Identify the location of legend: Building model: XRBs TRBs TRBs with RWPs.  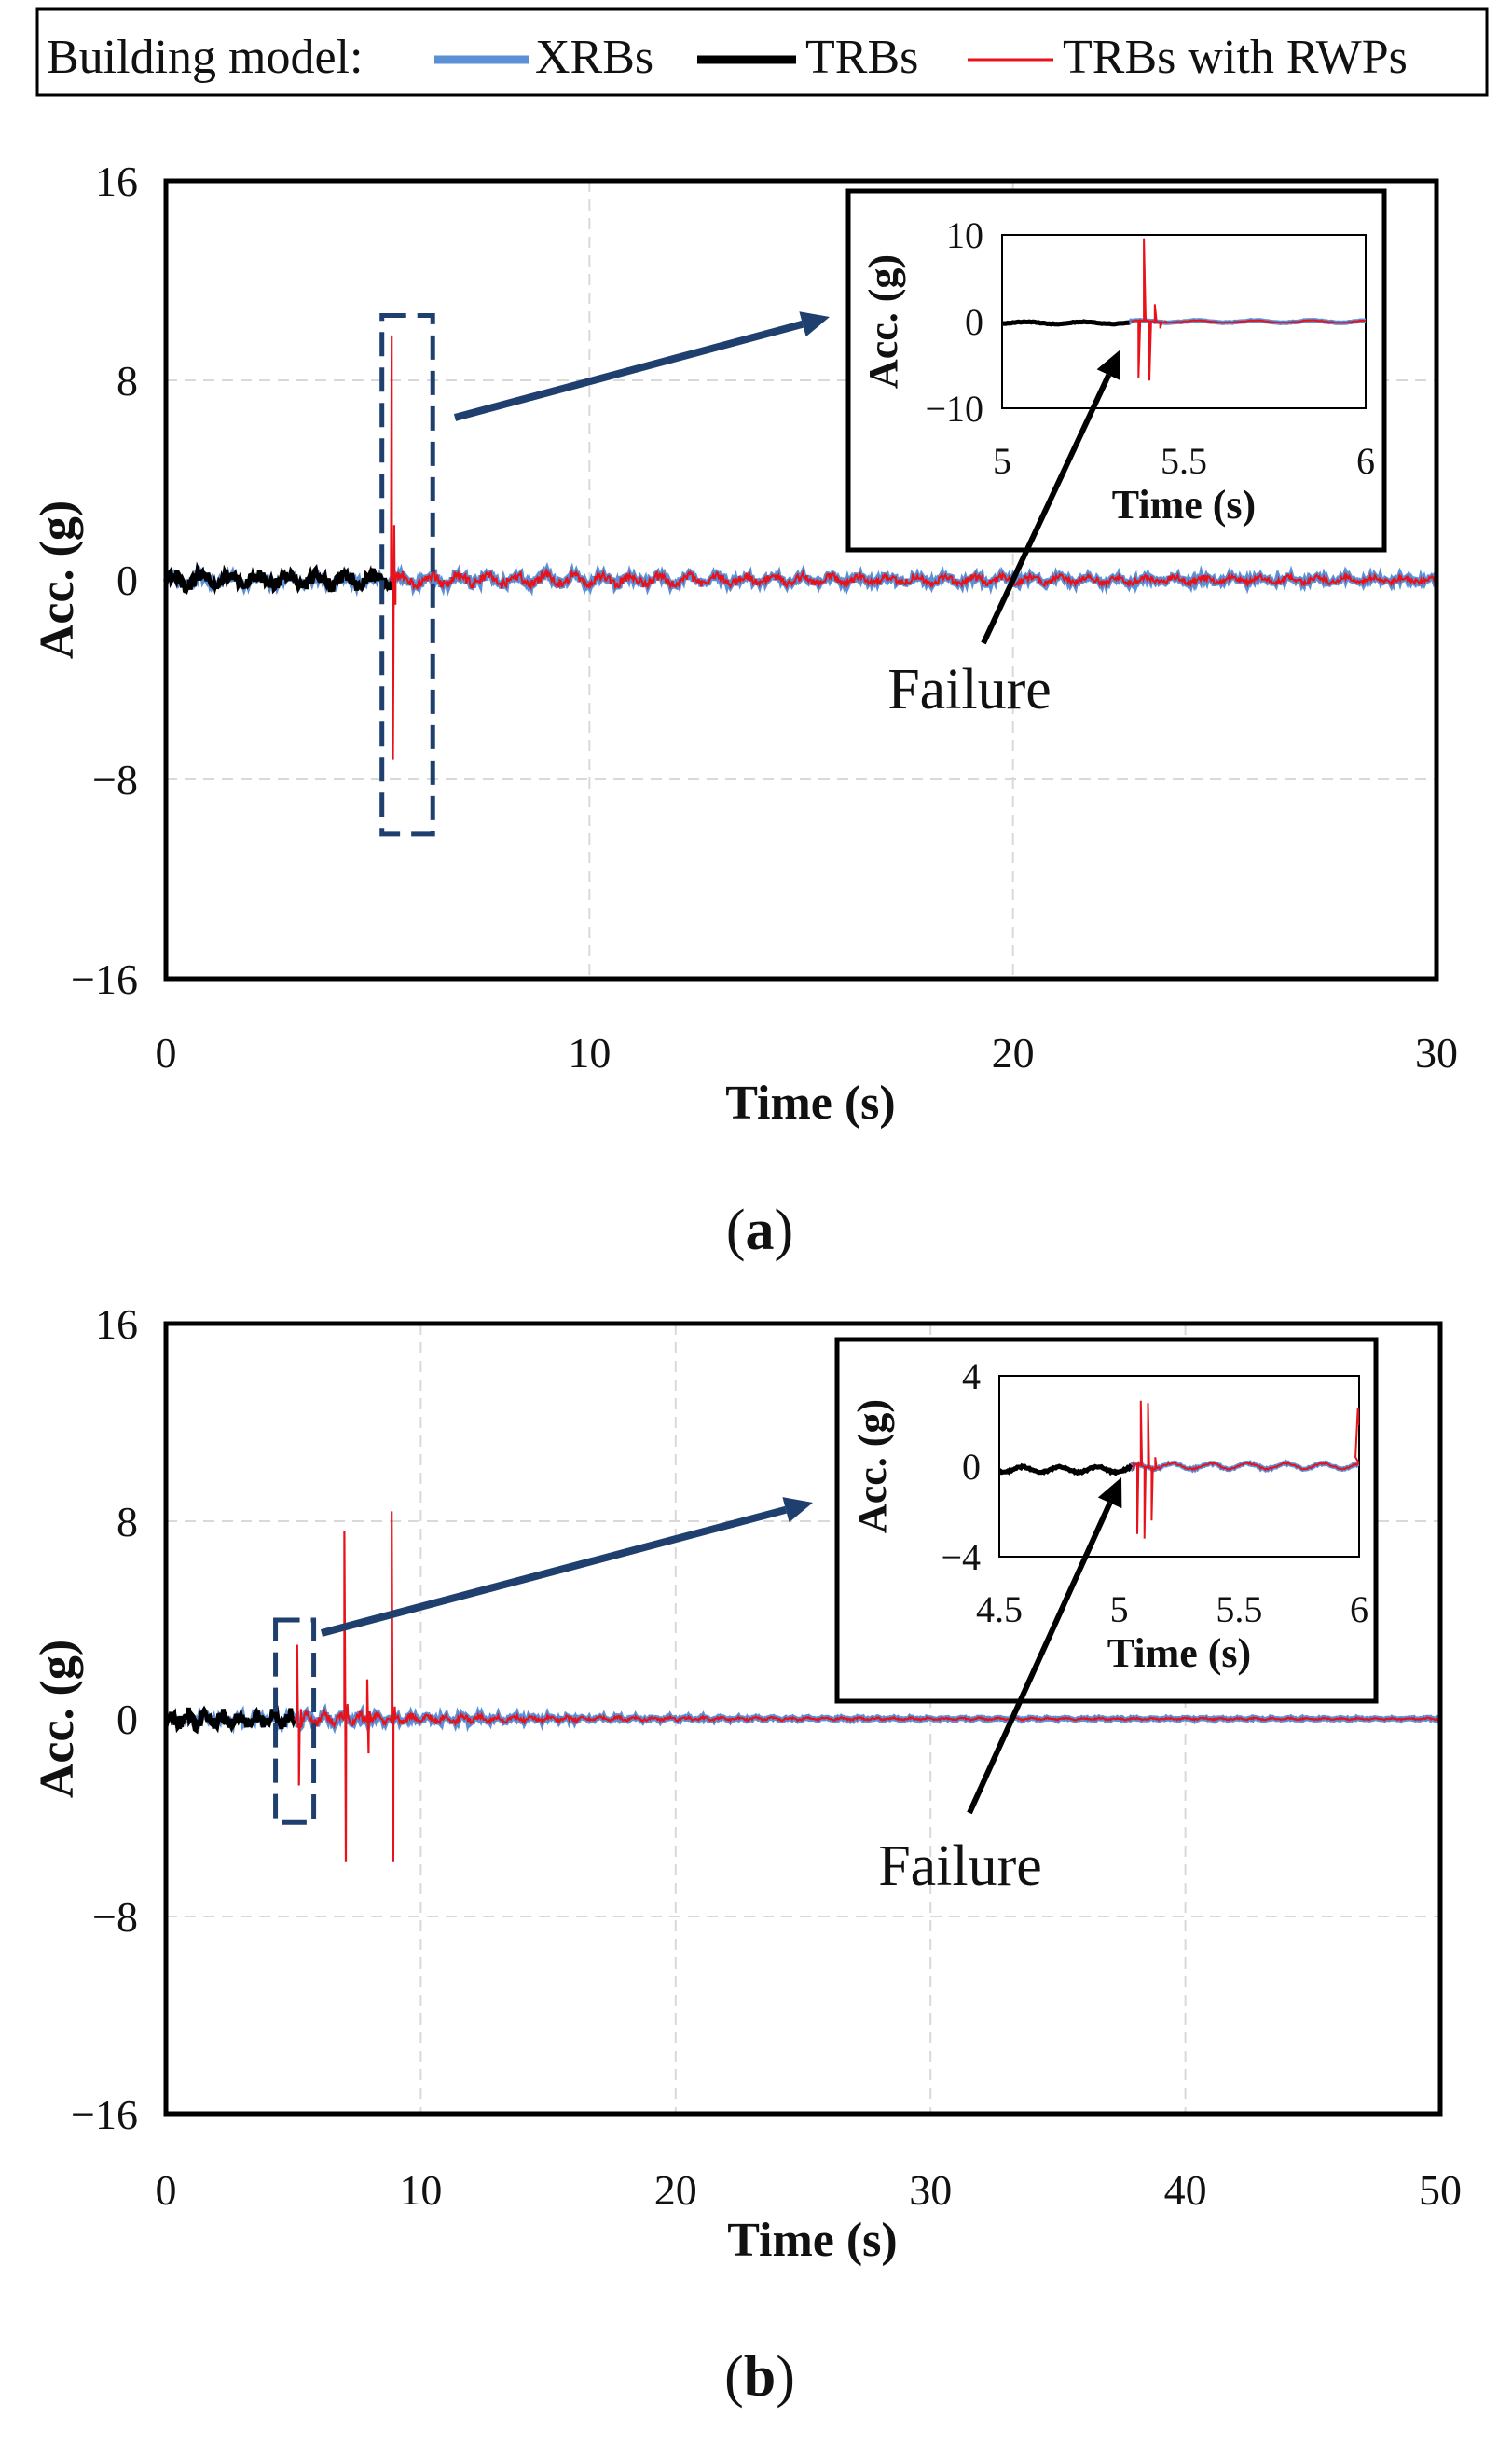
(762, 52).